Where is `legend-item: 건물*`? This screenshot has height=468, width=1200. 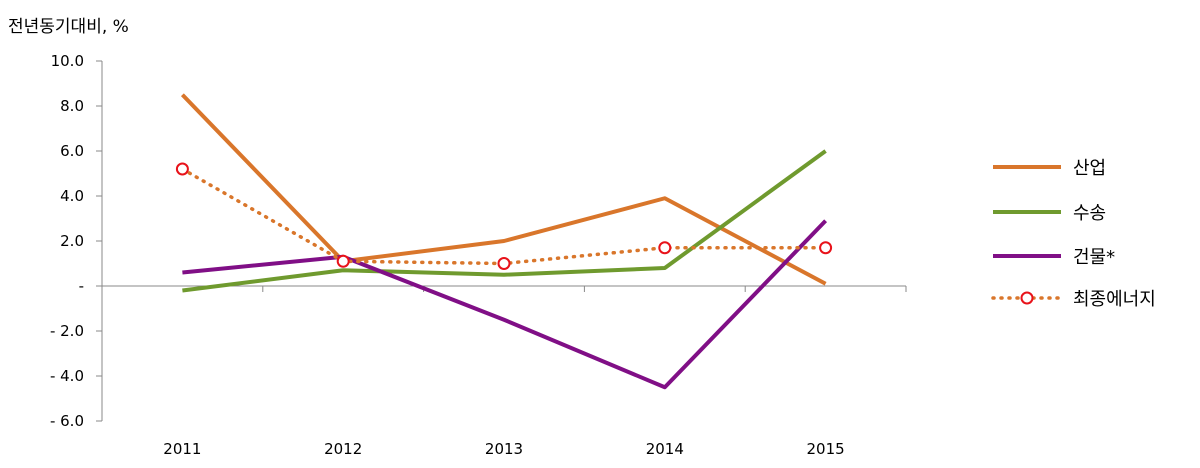
legend-item: 건물* is located at coordinates (1054, 257).